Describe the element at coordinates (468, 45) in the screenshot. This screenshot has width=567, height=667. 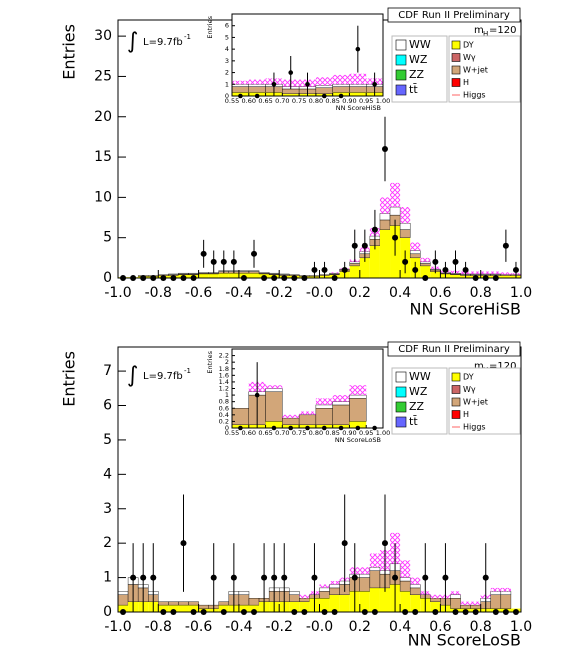
I see `legend-label: DY` at that location.